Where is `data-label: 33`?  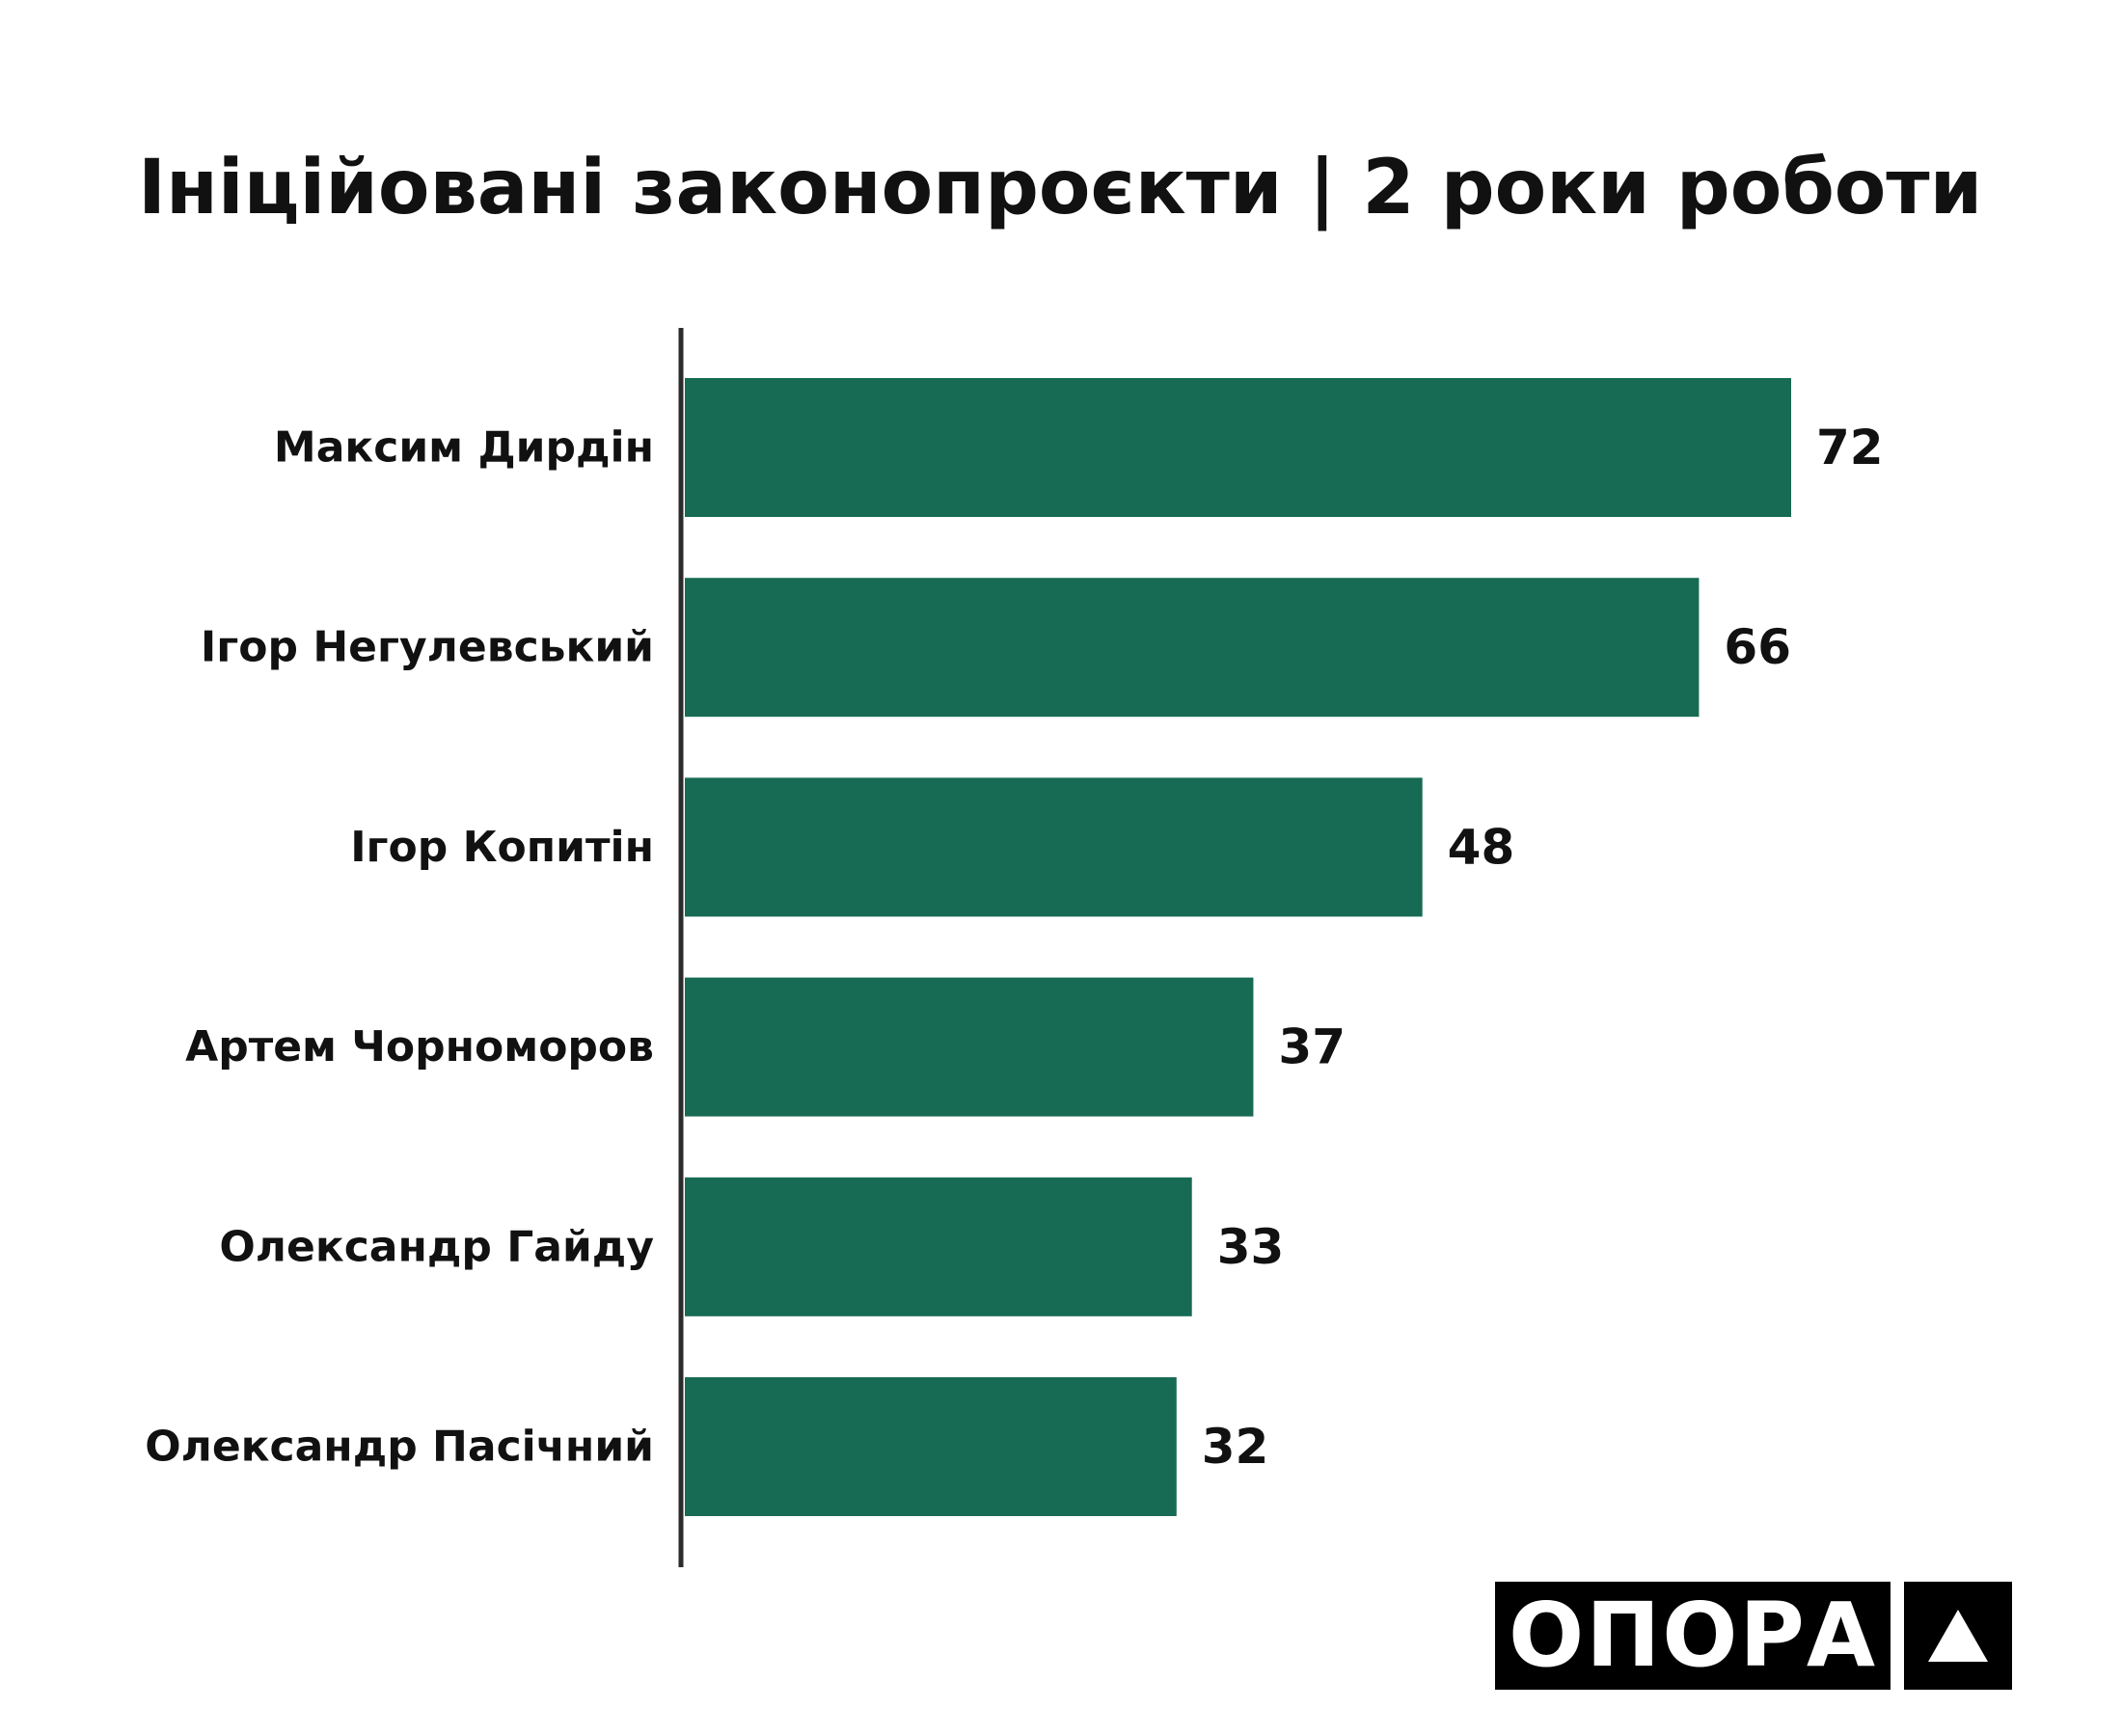 data-label: 33 is located at coordinates (1251, 1247).